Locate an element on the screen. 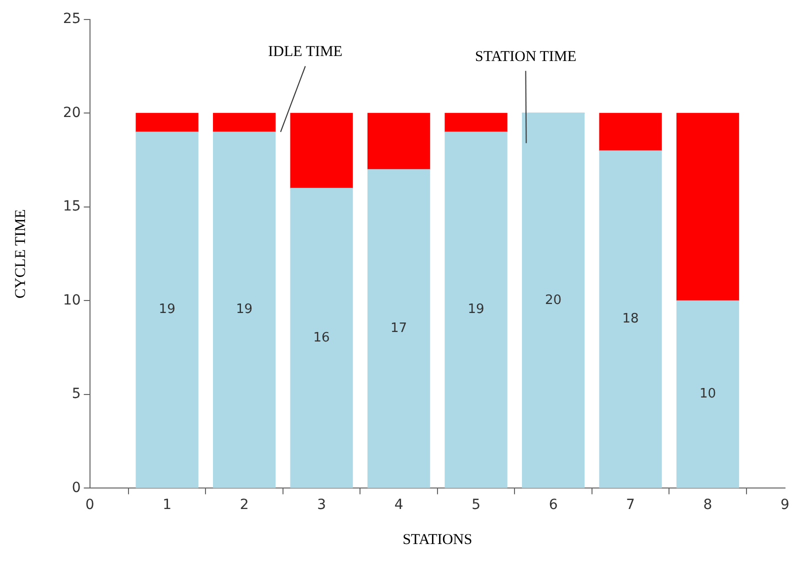  y-tick-label: 0 is located at coordinates (76, 488).